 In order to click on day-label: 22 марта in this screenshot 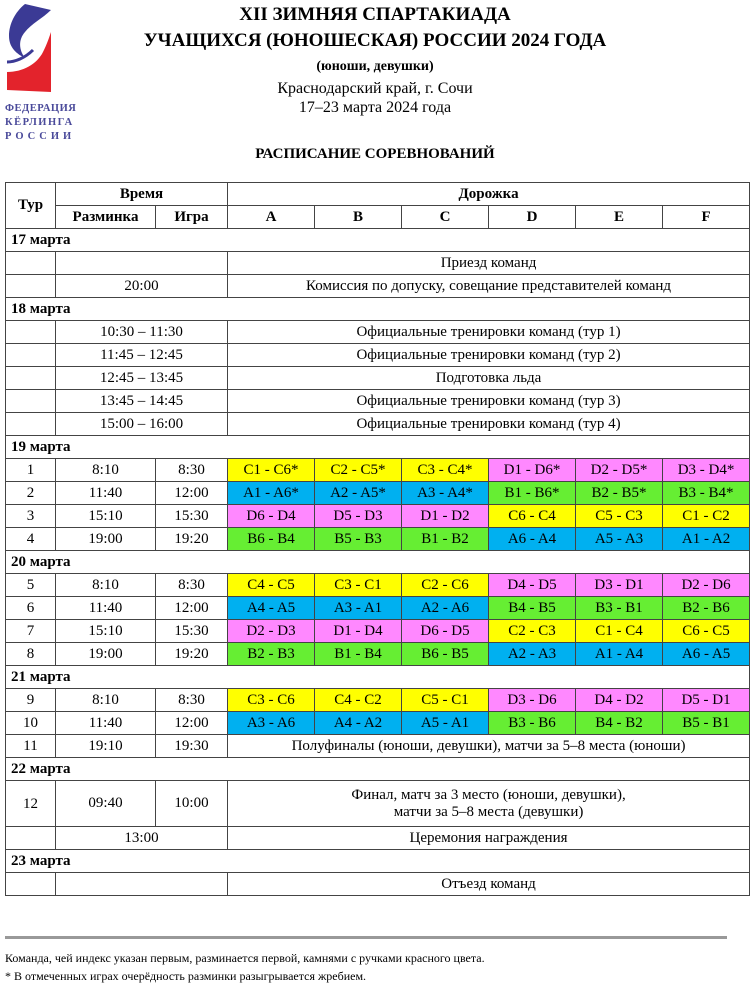, I will do `click(377, 769)`.